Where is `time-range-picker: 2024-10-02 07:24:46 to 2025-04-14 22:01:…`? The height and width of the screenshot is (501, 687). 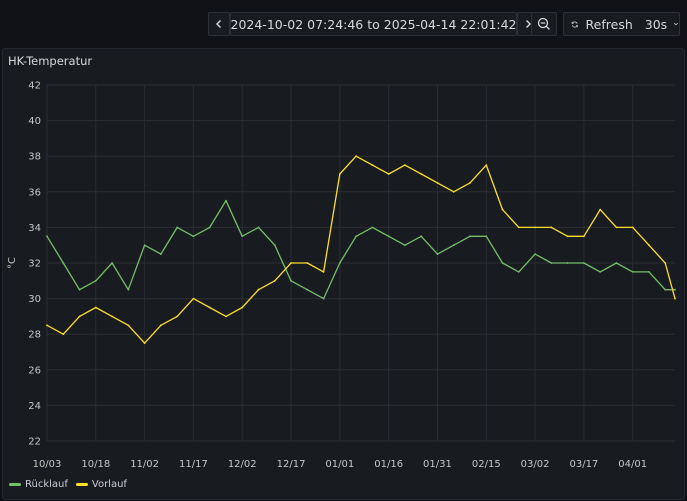 time-range-picker: 2024-10-02 07:24:46 to 2025-04-14 22:01:… is located at coordinates (373, 24).